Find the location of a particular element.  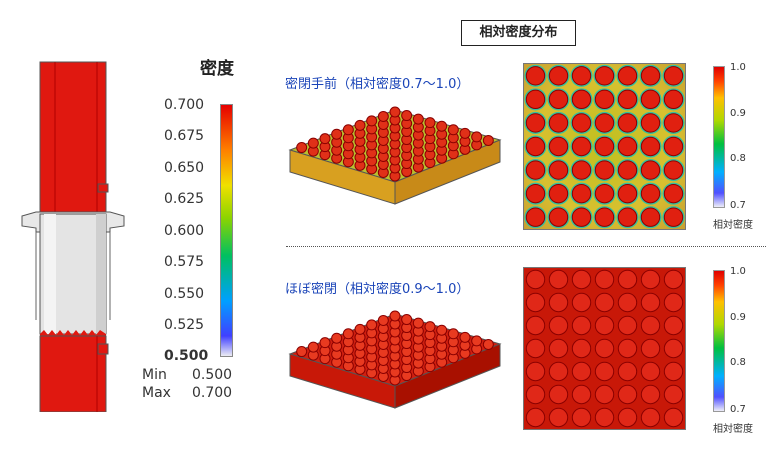

min-value: 0.500 is located at coordinates (212, 375).